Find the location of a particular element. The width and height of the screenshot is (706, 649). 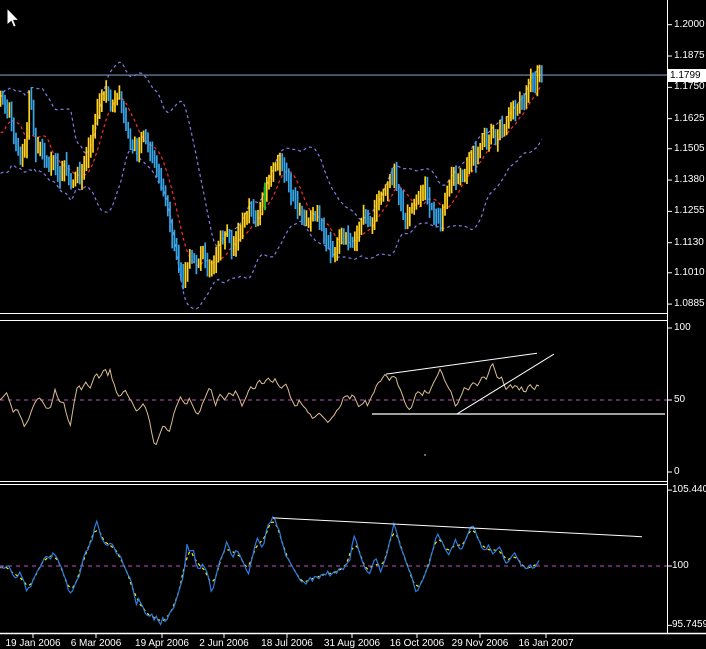

date-axis-label: 6 Mar 2006 is located at coordinates (96, 643).